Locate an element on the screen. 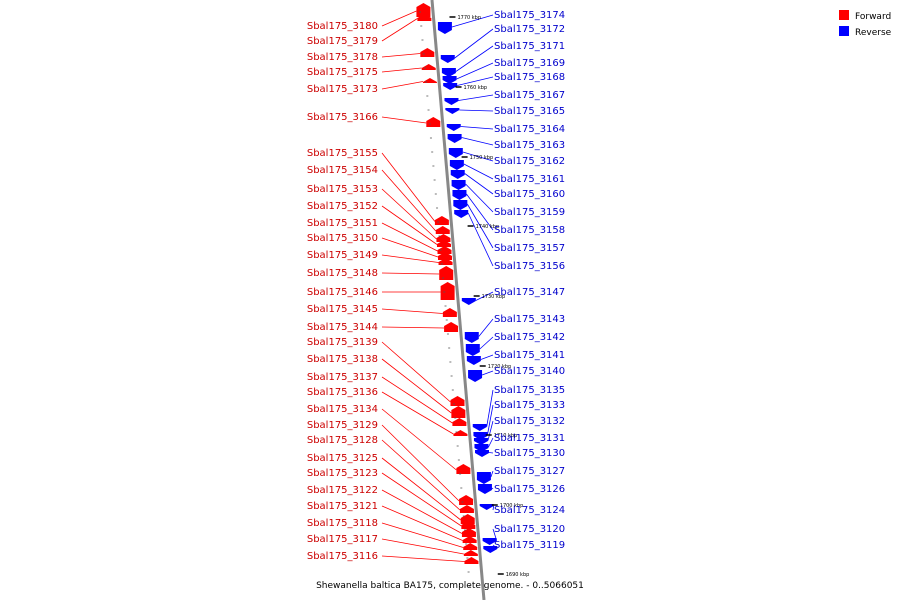  gene-label-forward: Sbal175_3137 is located at coordinates (342, 377).